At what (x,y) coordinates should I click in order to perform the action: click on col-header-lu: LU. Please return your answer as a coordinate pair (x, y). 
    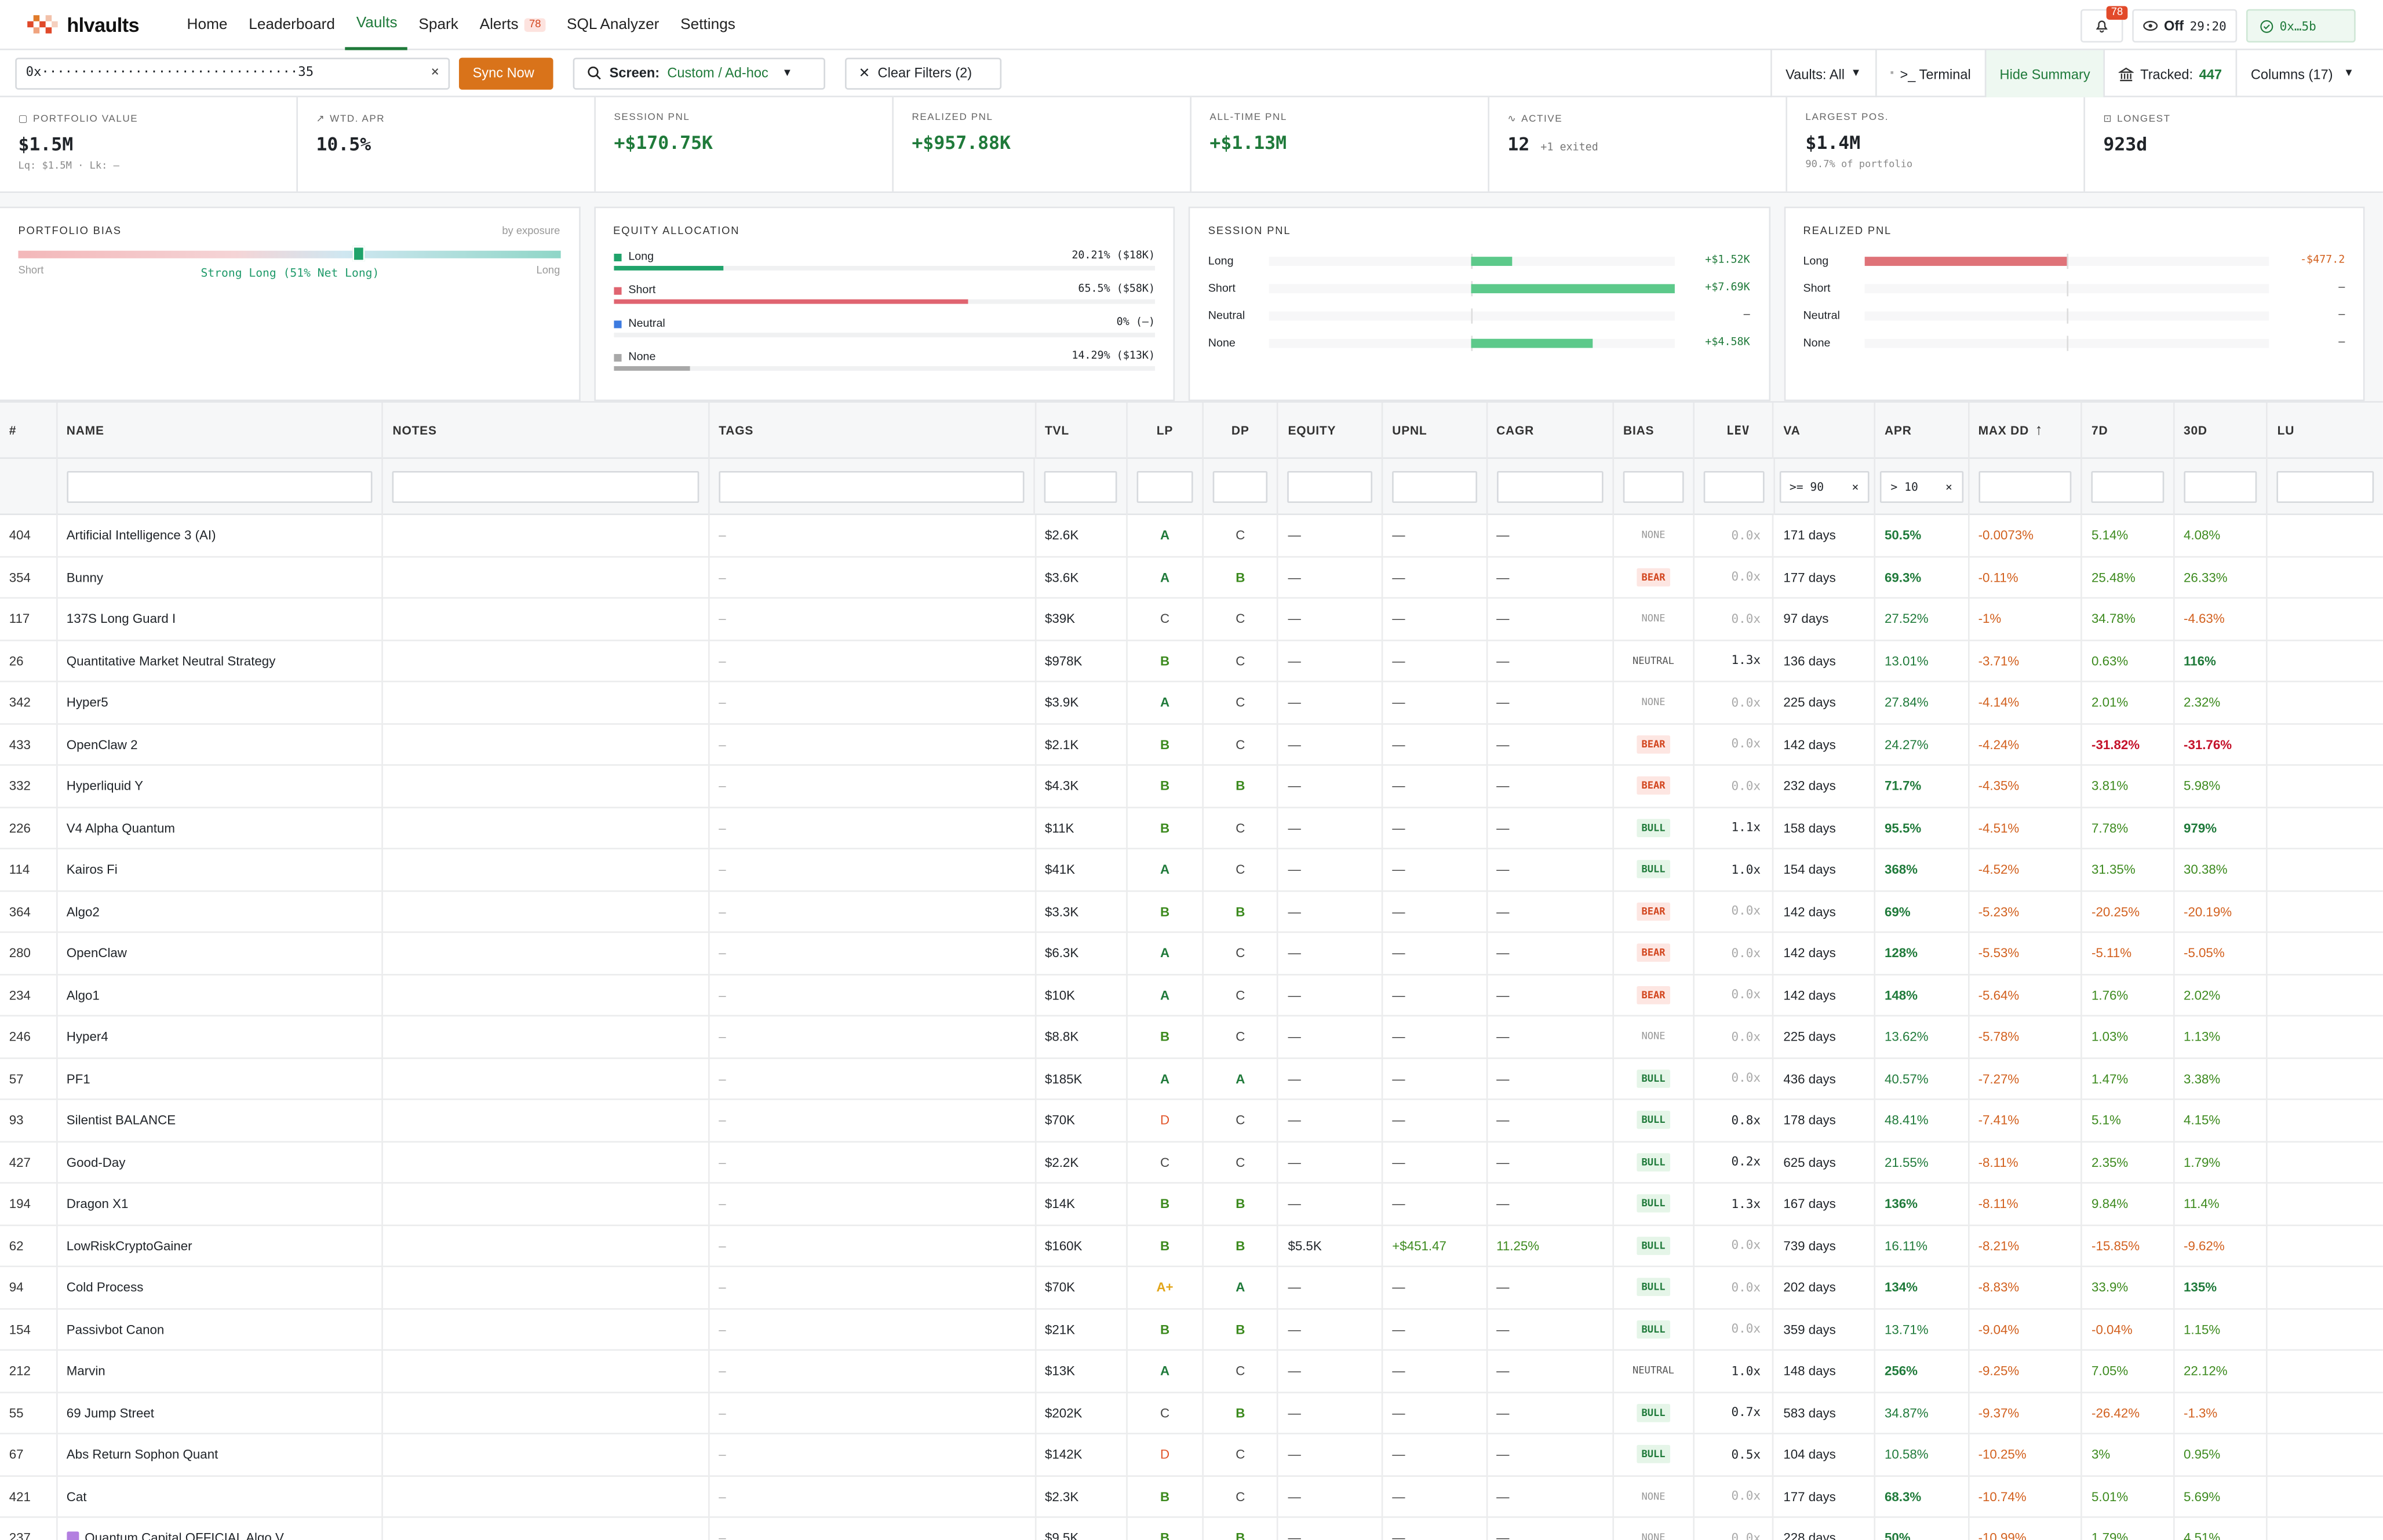
    Looking at the image, I should click on (2326, 430).